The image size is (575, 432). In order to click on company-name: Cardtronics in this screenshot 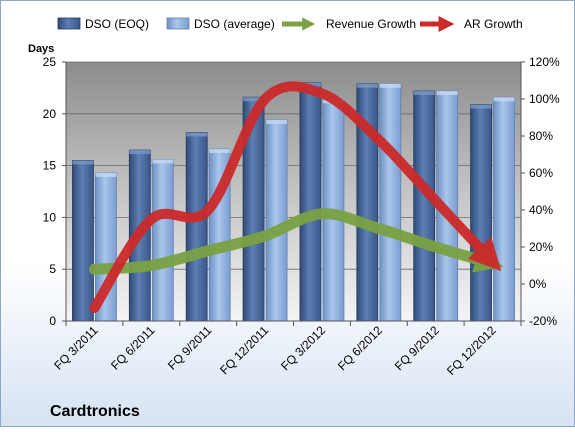, I will do `click(95, 411)`.